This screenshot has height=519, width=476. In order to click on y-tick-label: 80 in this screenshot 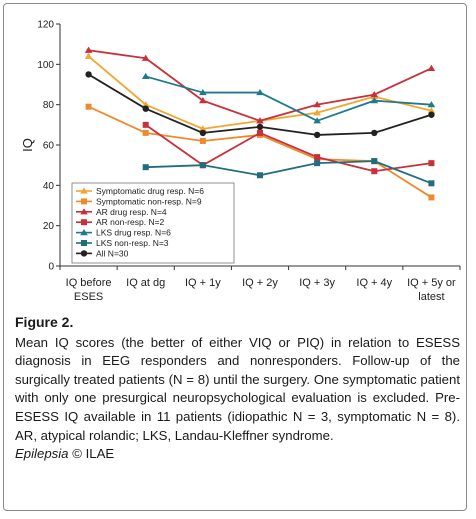, I will do `click(49, 105)`.